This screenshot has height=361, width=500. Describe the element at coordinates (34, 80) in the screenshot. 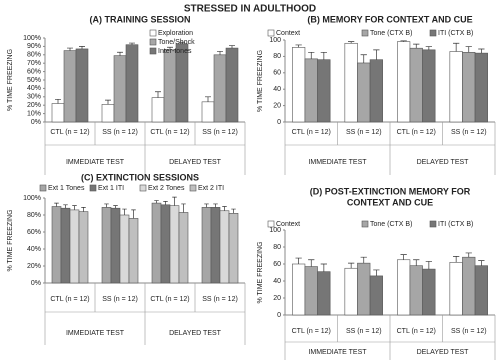

I see `y-tick-label: 50%` at that location.